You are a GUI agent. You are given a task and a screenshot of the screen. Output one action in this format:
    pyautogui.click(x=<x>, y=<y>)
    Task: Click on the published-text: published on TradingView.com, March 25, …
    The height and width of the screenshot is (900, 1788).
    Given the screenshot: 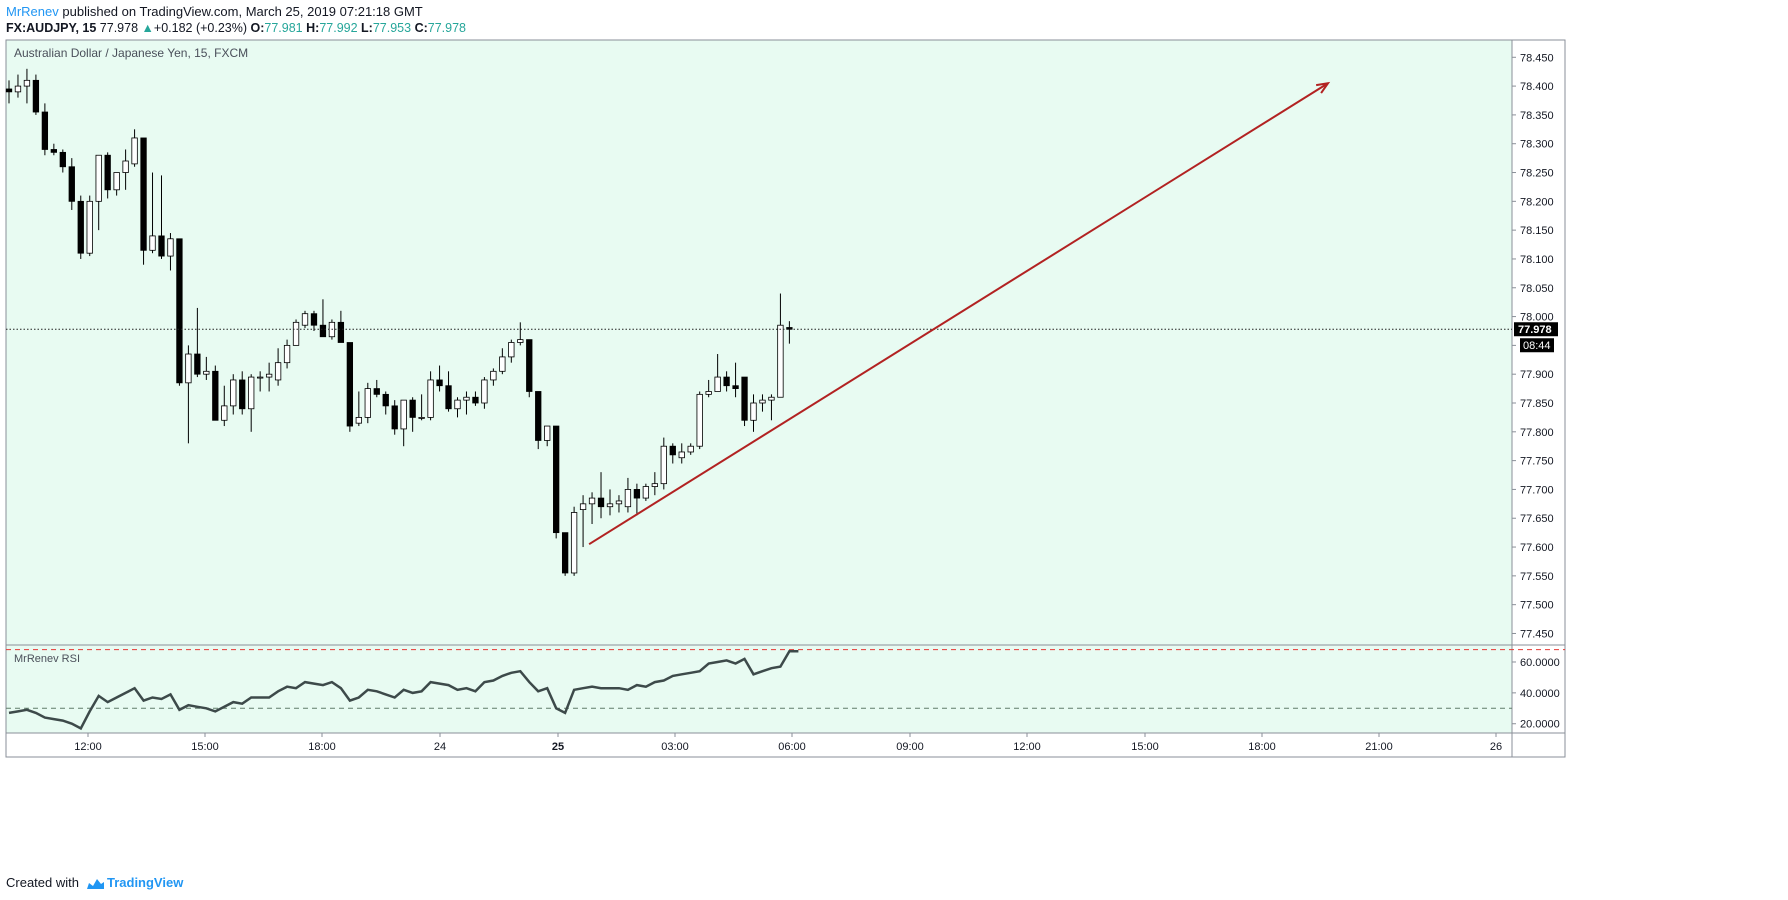 What is the action you would take?
    pyautogui.click(x=242, y=11)
    